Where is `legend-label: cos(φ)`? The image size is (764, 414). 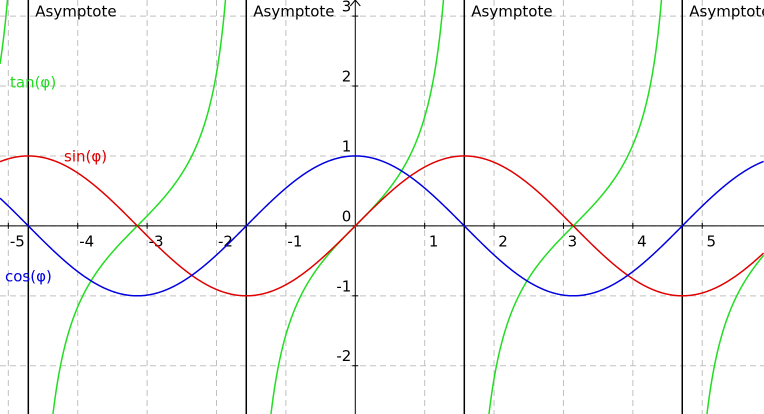
legend-label: cos(φ) is located at coordinates (28, 277).